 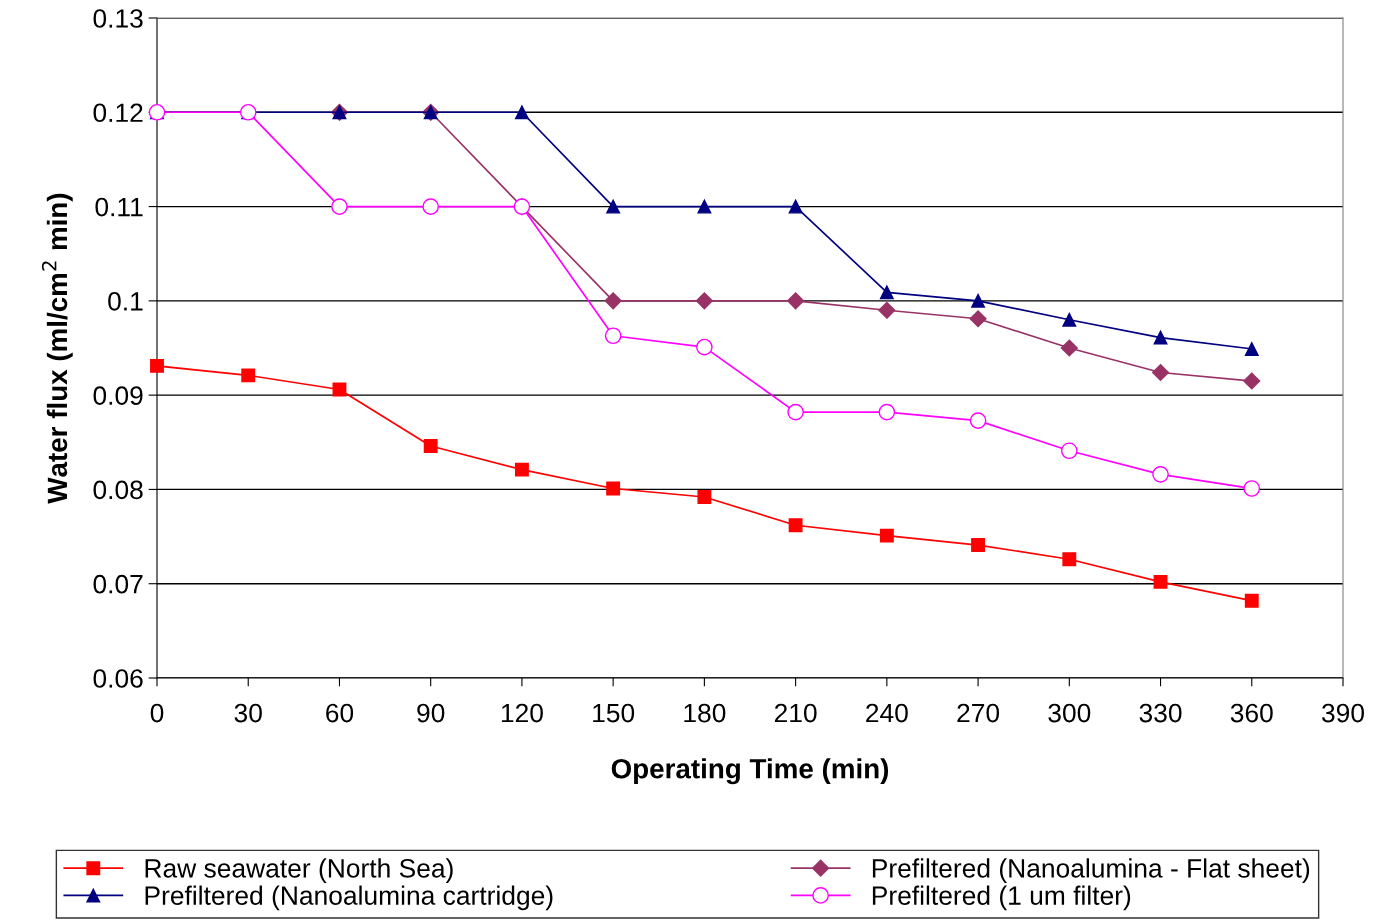 I want to click on x-tick-label: 0, so click(x=157, y=713).